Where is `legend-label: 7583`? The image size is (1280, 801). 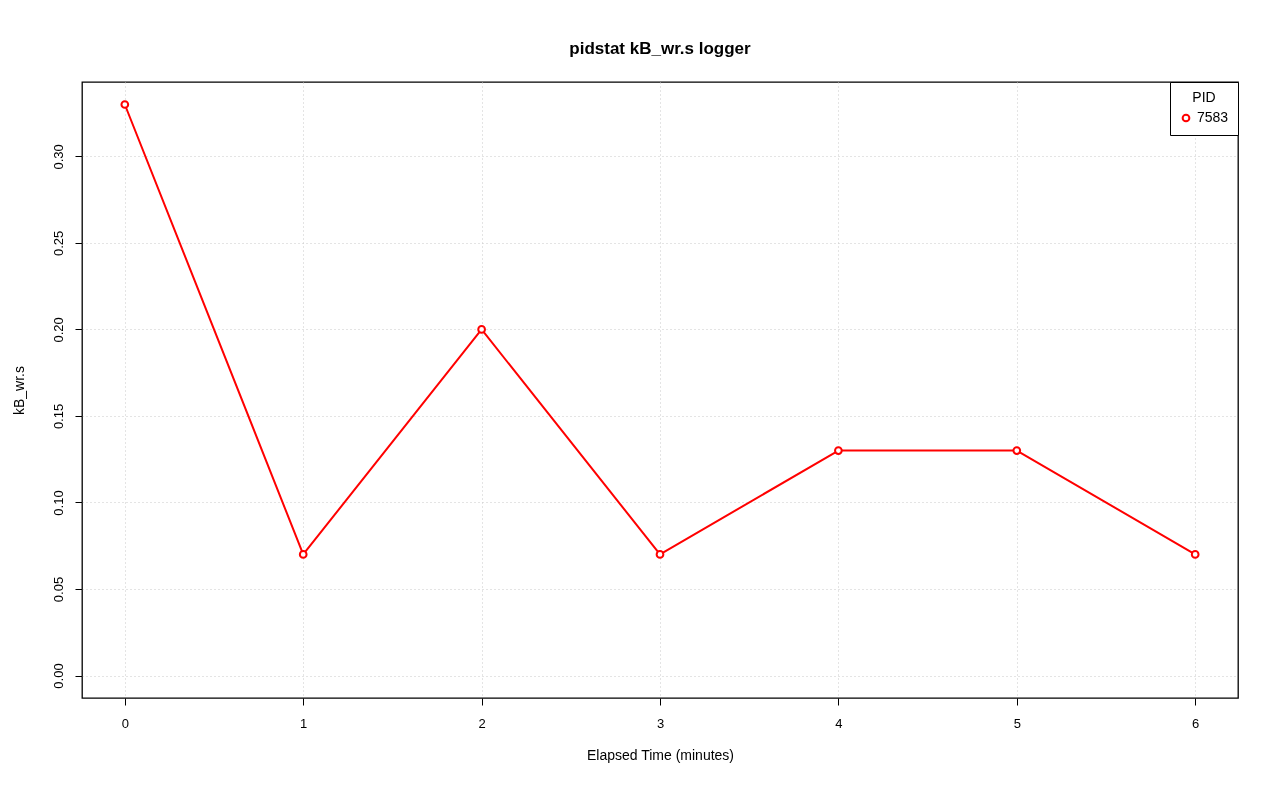
legend-label: 7583 is located at coordinates (1213, 117).